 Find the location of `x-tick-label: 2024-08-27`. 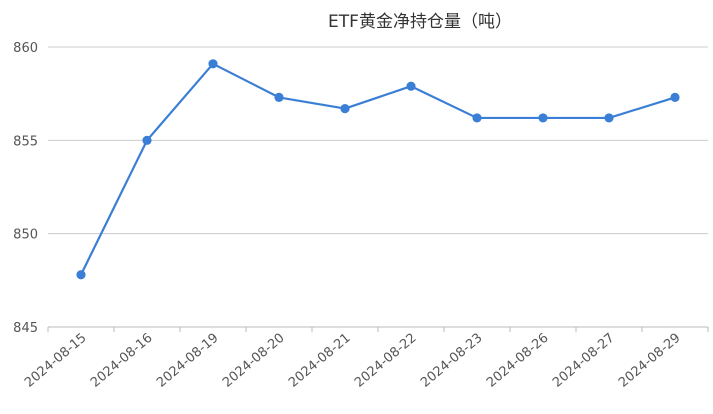

x-tick-label: 2024-08-27 is located at coordinates (584, 361).